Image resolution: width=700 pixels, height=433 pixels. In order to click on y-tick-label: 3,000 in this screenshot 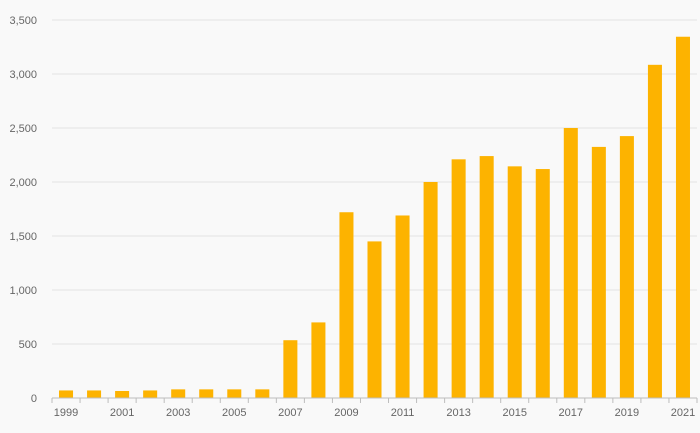, I will do `click(23, 75)`.